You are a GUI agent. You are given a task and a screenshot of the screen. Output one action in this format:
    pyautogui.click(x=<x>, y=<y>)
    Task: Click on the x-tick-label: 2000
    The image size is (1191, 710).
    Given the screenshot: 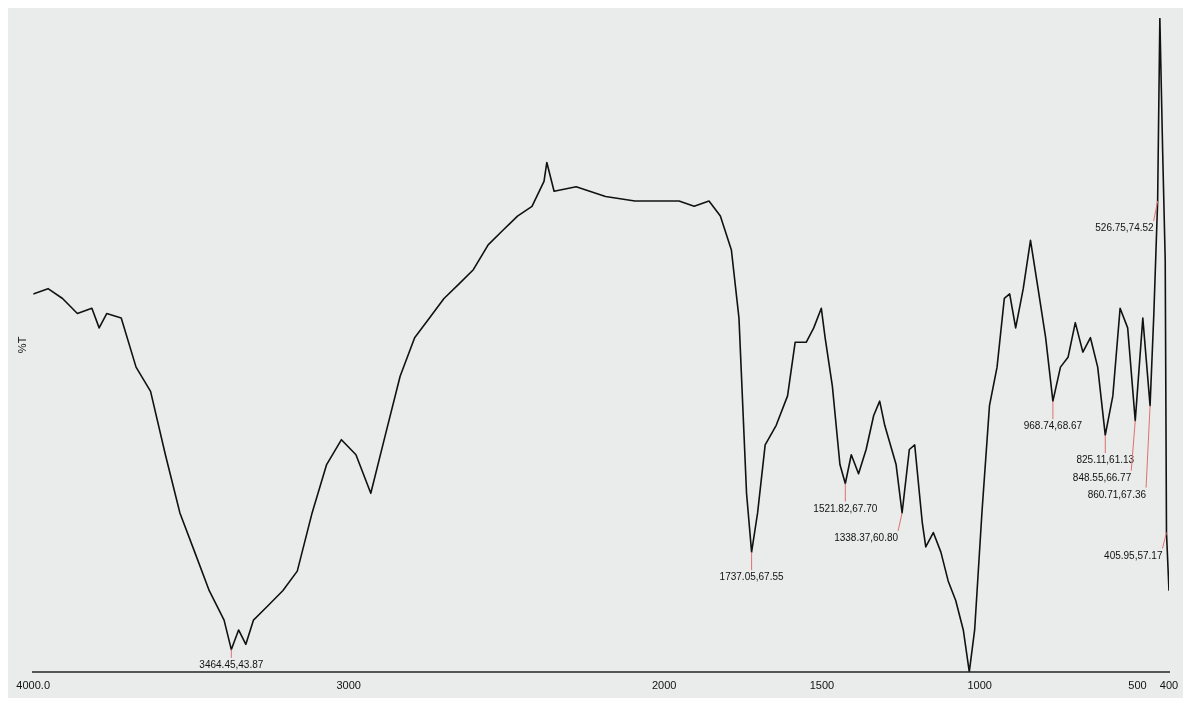 What is the action you would take?
    pyautogui.click(x=664, y=685)
    